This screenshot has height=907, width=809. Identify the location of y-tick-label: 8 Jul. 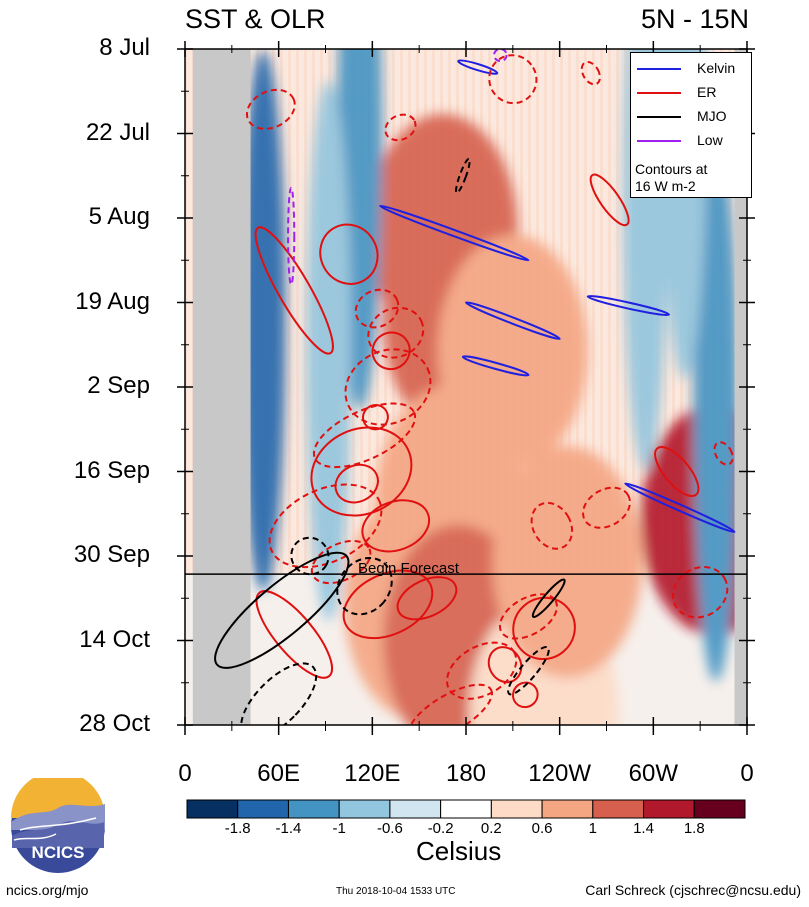
(124, 47).